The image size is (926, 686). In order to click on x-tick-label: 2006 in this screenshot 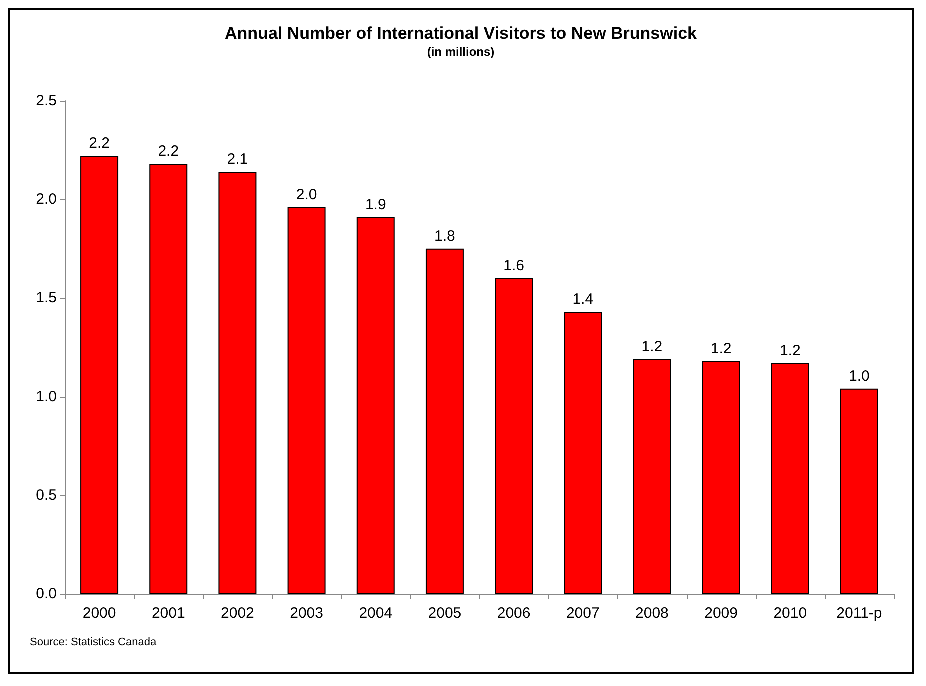, I will do `click(514, 613)`.